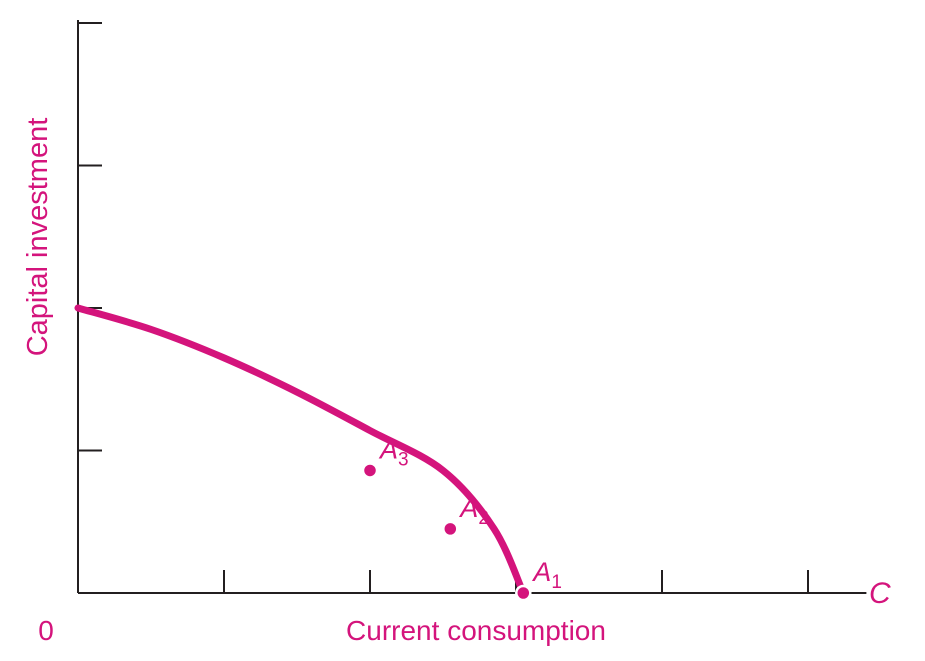 The width and height of the screenshot is (925, 661). Describe the element at coordinates (393, 452) in the screenshot. I see `point-label-a3: A3` at that location.